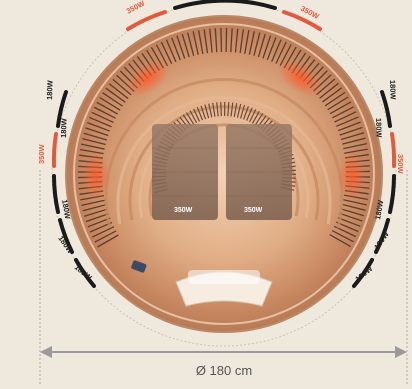 This screenshot has width=412, height=389. Describe the element at coordinates (363, 273) in the screenshot. I see `right-bottom-heater-arc` at that location.